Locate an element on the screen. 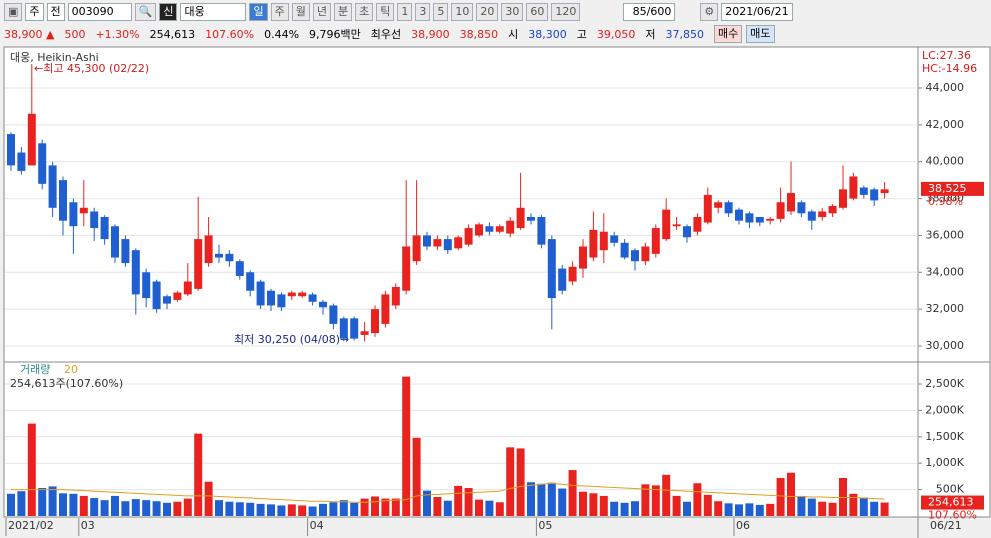 Image resolution: width=991 pixels, height=538 pixels. buy-button: 매수 is located at coordinates (728, 34).